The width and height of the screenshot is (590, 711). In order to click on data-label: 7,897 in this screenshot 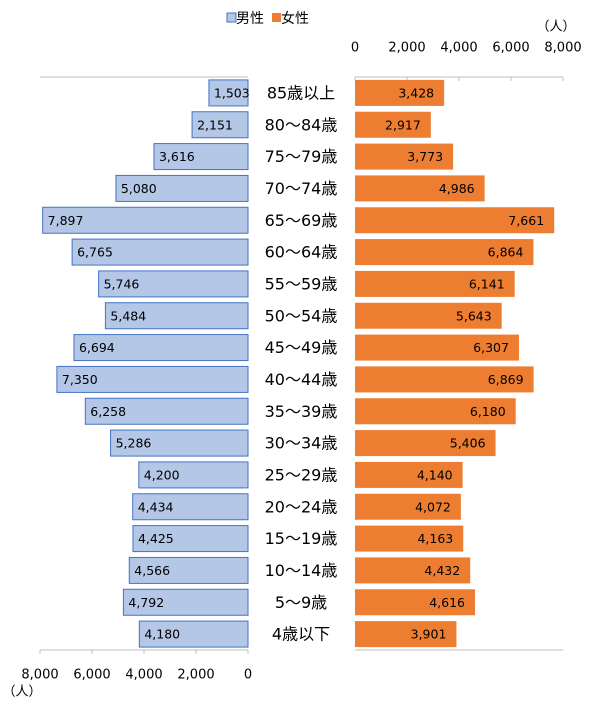, I will do `click(66, 220)`.